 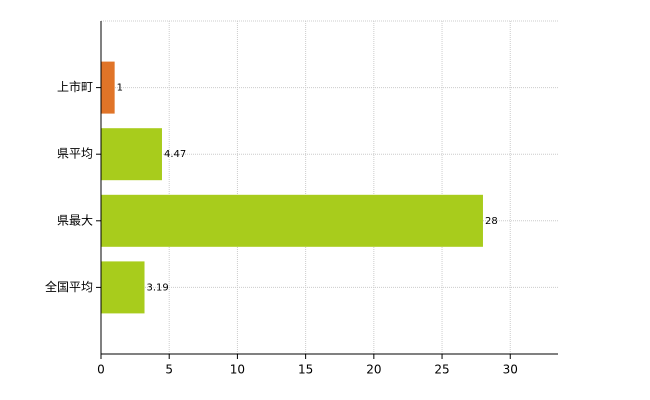 What do you see at coordinates (169, 370) in the screenshot?
I see `x-tick-label: 5` at bounding box center [169, 370].